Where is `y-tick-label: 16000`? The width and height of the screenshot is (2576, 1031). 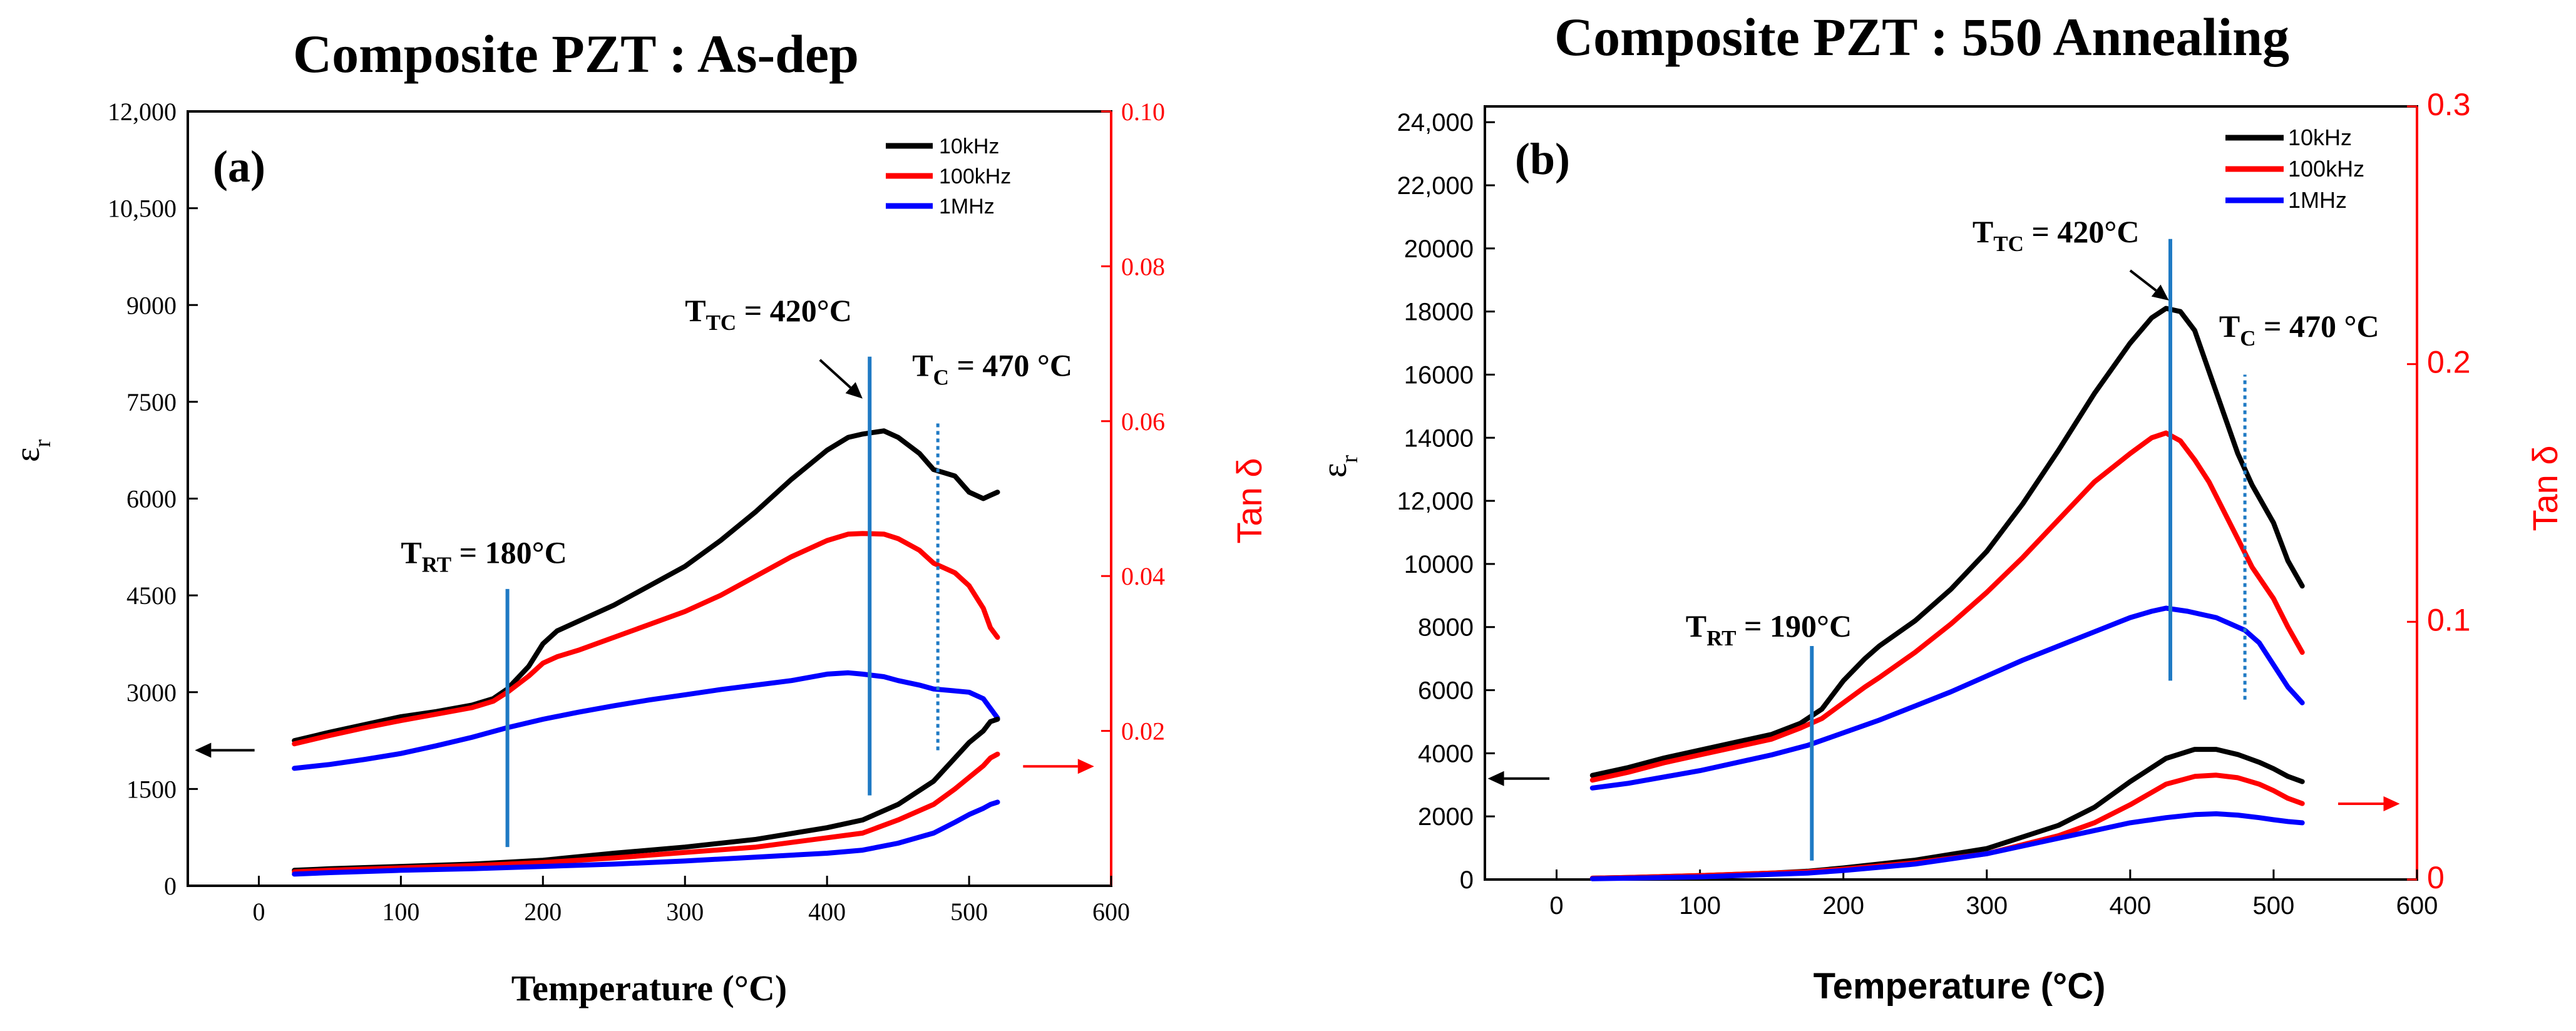
y-tick-label: 16000 is located at coordinates (1439, 375).